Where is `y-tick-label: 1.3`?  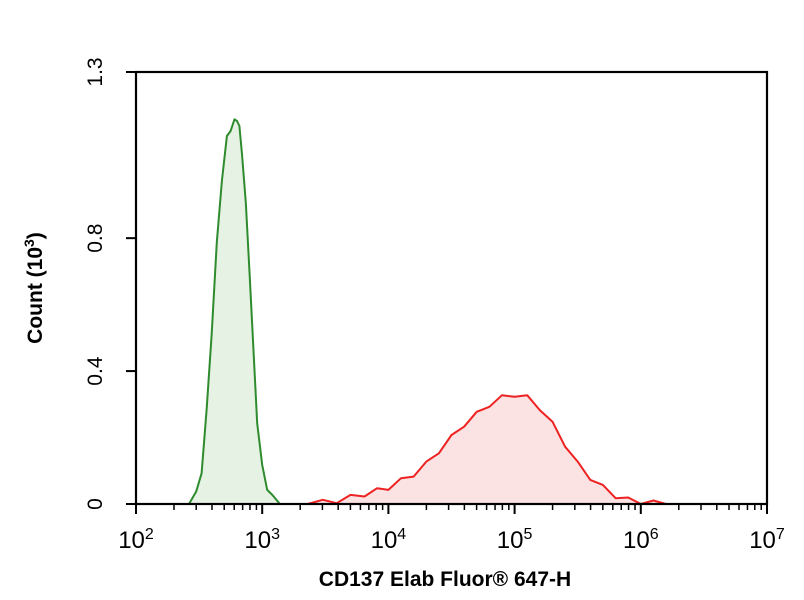
y-tick-label: 1.3 is located at coordinates (95, 71).